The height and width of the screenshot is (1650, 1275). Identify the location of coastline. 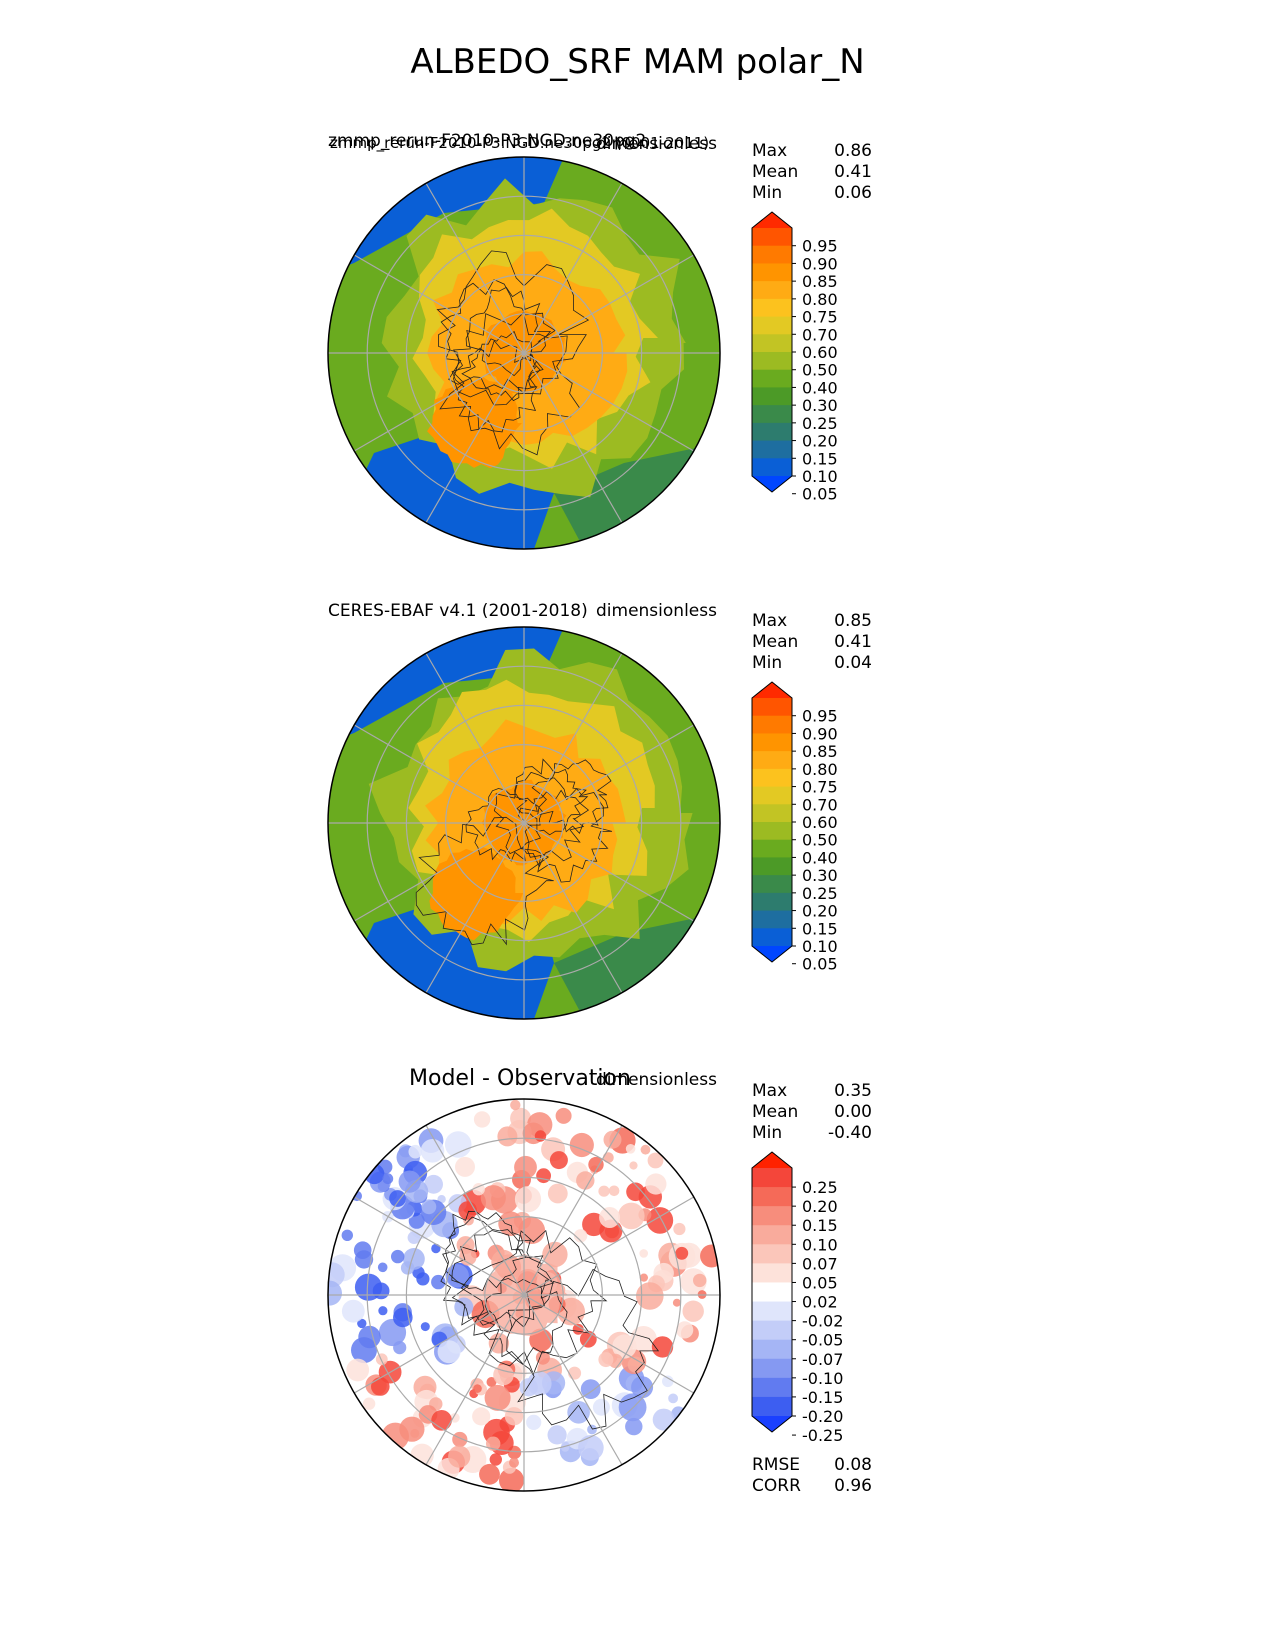
(551, 797).